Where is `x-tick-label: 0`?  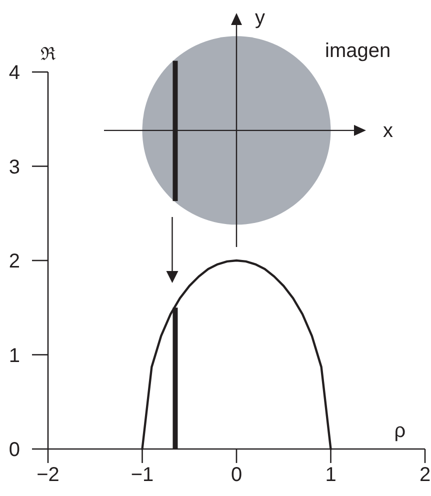 x-tick-label: 0 is located at coordinates (236, 475).